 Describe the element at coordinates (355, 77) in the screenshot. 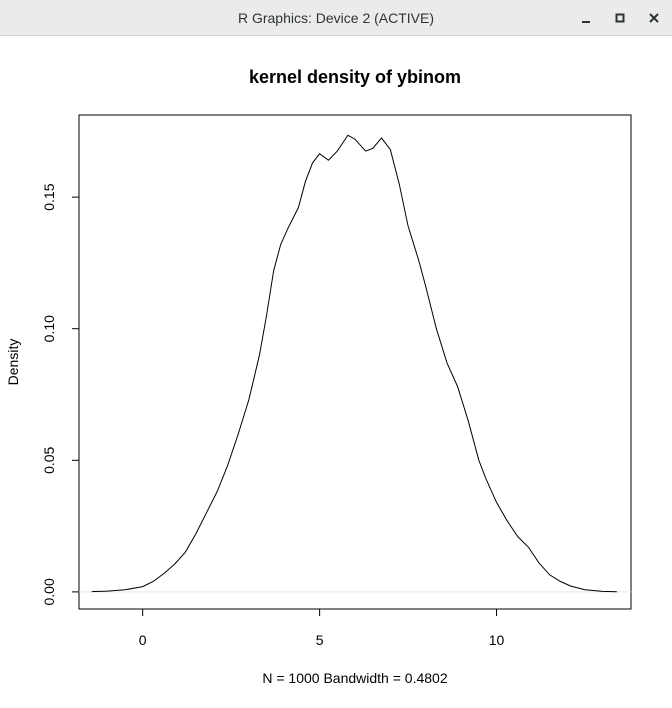

I see `chart-title: kernel density of ybinom` at that location.